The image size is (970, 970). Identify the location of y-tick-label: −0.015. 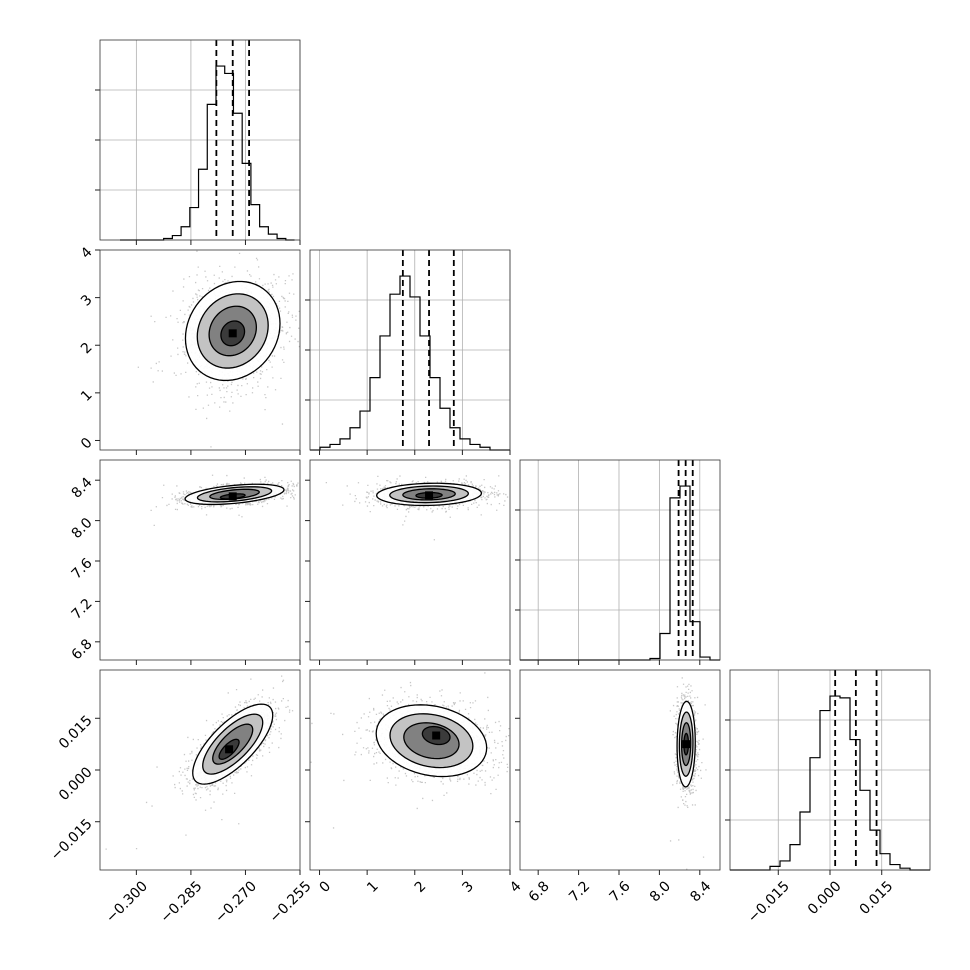
(72, 840).